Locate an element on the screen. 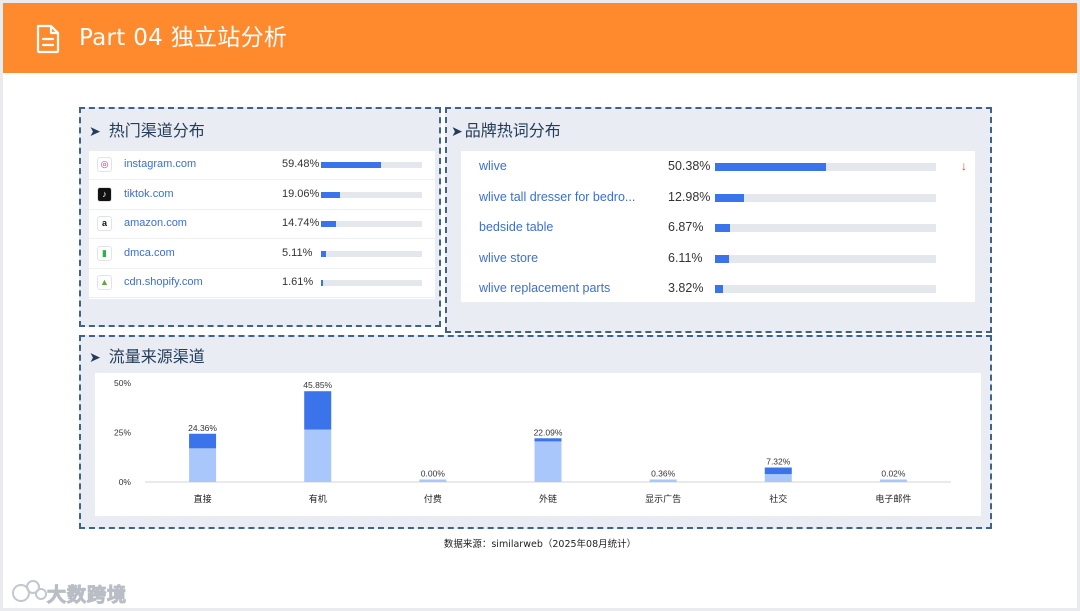 The image size is (1080, 611). channel-percent: 14.74% is located at coordinates (301, 223).